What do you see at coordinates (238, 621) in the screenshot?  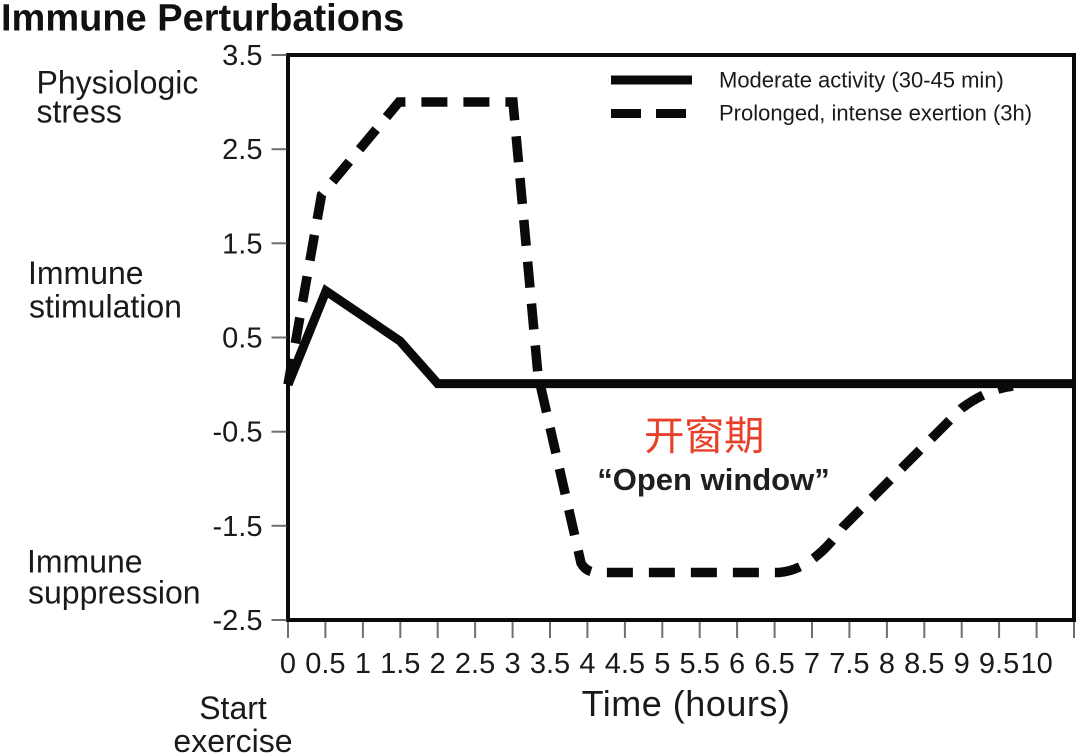 I see `svg-text: -2.5` at bounding box center [238, 621].